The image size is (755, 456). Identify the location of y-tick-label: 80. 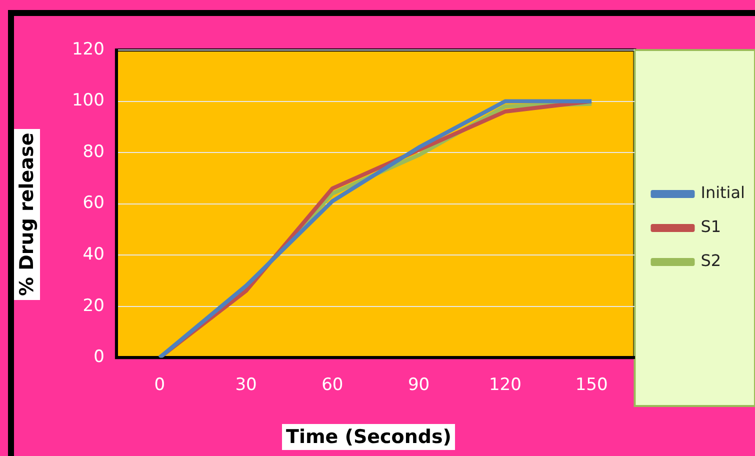
(93, 152).